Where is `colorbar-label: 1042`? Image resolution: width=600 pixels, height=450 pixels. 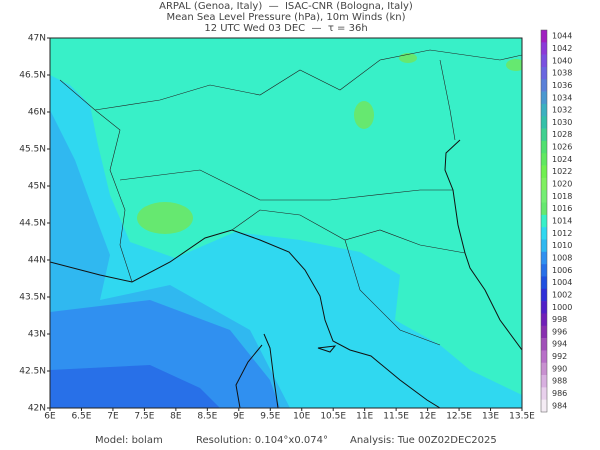
colorbar-label: 1042 is located at coordinates (562, 48).